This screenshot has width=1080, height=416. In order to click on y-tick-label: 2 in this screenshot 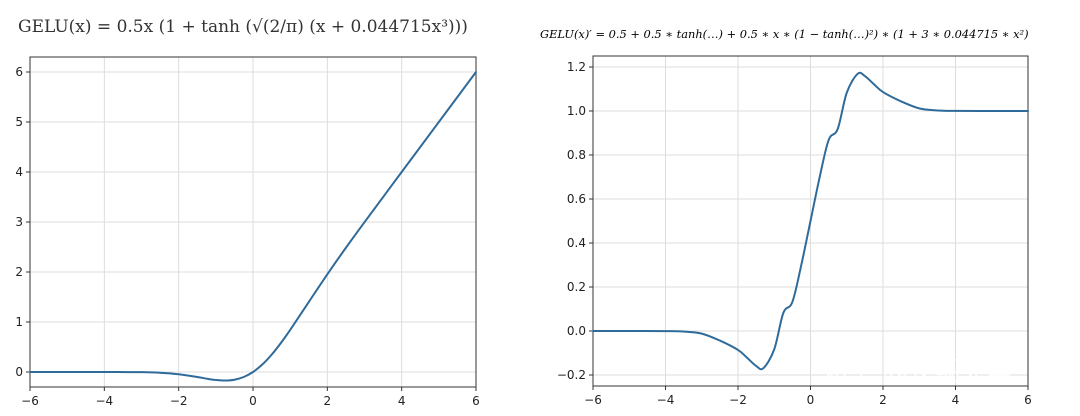, I will do `click(19, 272)`.